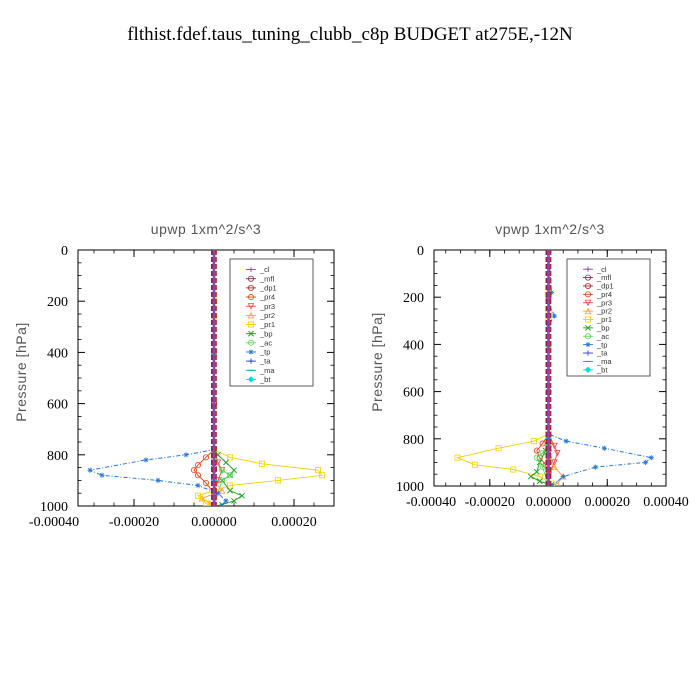 The image size is (700, 700). I want to click on legend-item-ta: _ta, so click(258, 361).